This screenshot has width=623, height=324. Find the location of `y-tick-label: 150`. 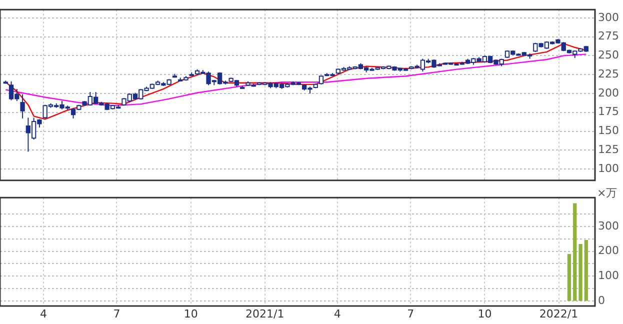

y-tick-label: 150 is located at coordinates (608, 131).